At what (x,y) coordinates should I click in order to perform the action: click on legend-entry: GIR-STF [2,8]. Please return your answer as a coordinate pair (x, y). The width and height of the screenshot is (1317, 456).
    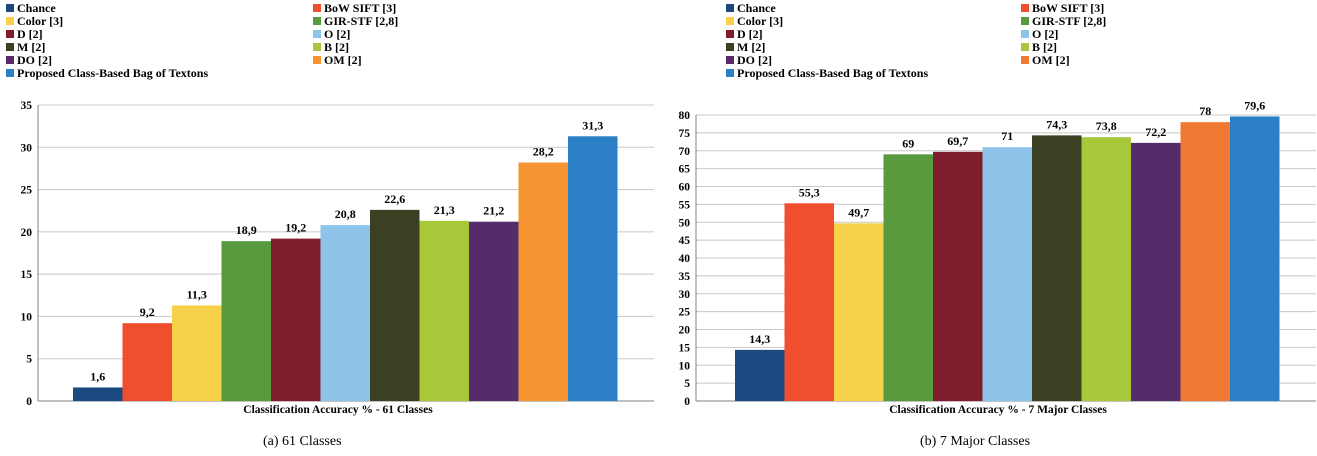
    Looking at the image, I should click on (361, 21).